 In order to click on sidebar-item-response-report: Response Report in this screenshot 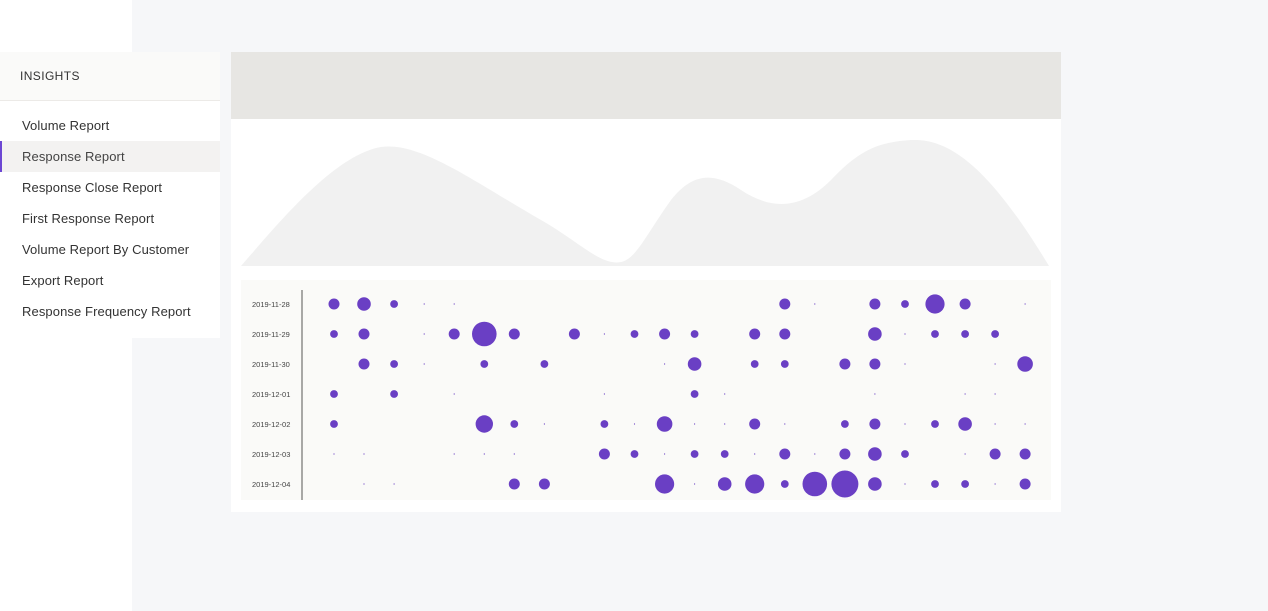, I will do `click(110, 156)`.